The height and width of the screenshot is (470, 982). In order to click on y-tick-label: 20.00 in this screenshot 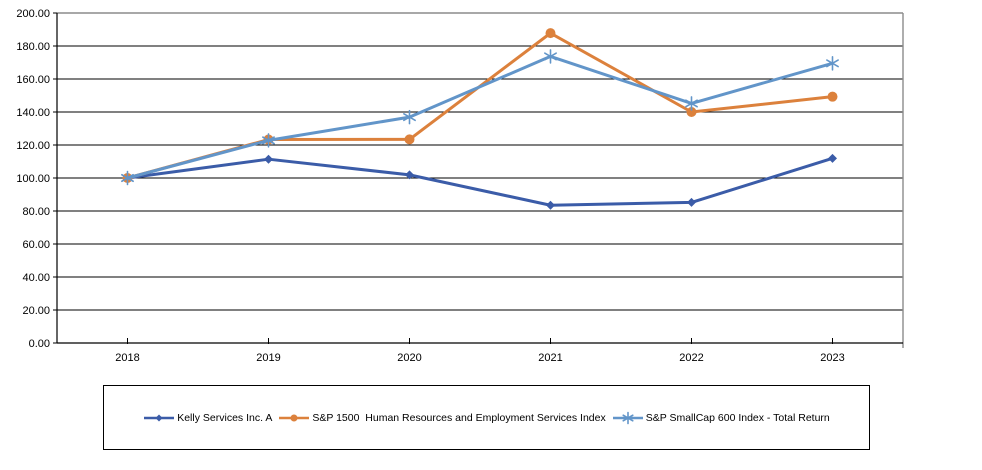, I will do `click(36, 311)`.